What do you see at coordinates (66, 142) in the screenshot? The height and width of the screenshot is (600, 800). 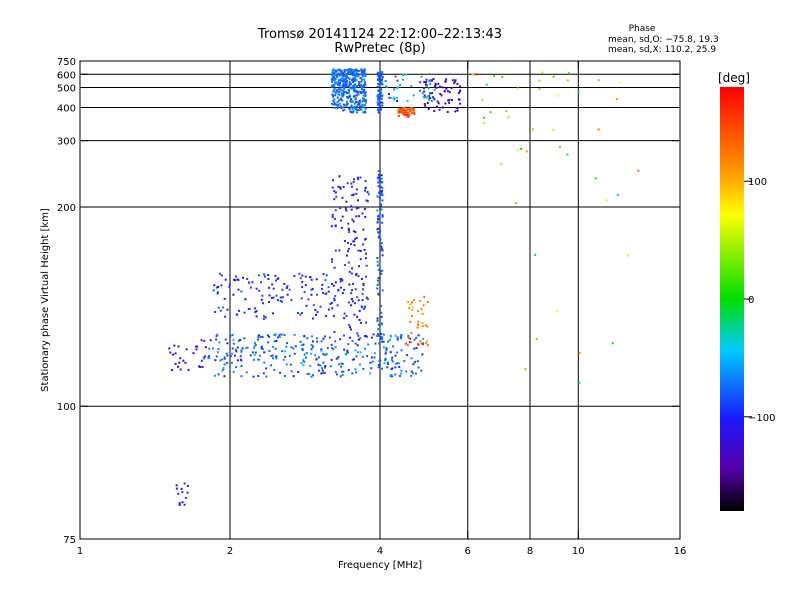 I see `y-tick-label: 300` at bounding box center [66, 142].